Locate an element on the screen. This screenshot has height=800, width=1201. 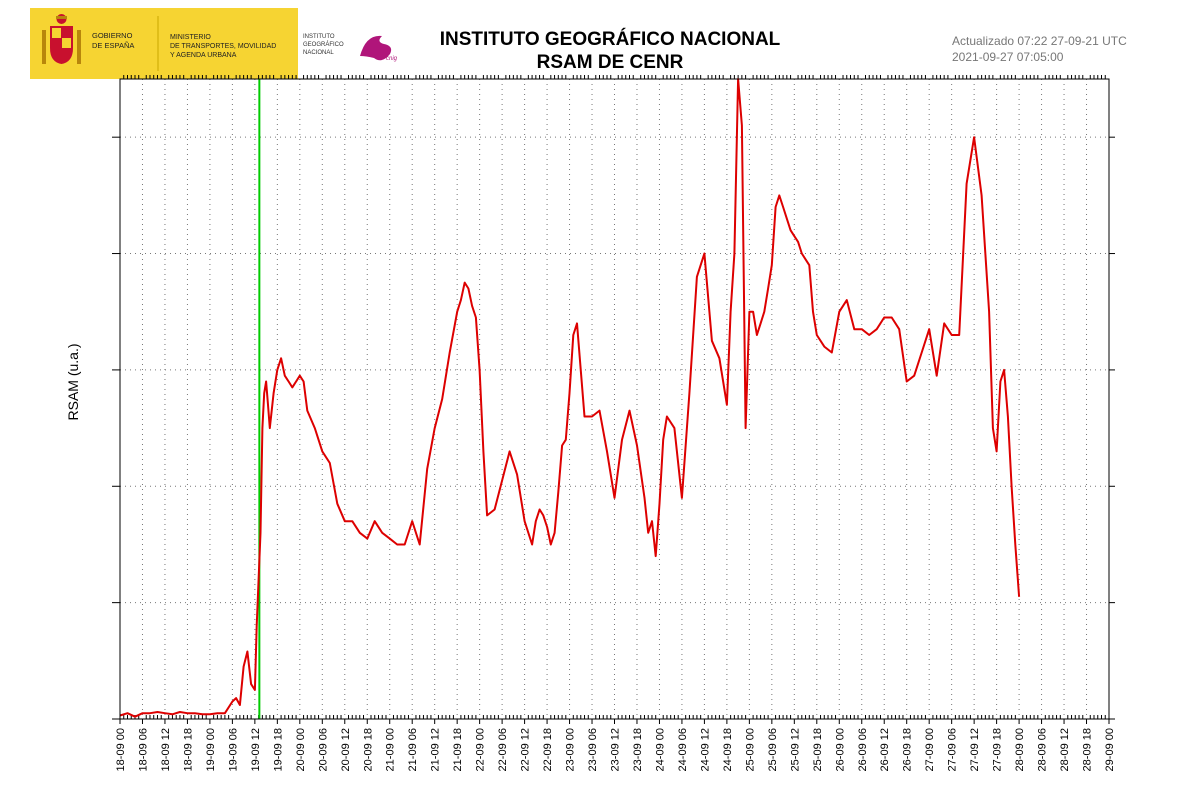
x-tick-label: 25-09 12 is located at coordinates (795, 749).